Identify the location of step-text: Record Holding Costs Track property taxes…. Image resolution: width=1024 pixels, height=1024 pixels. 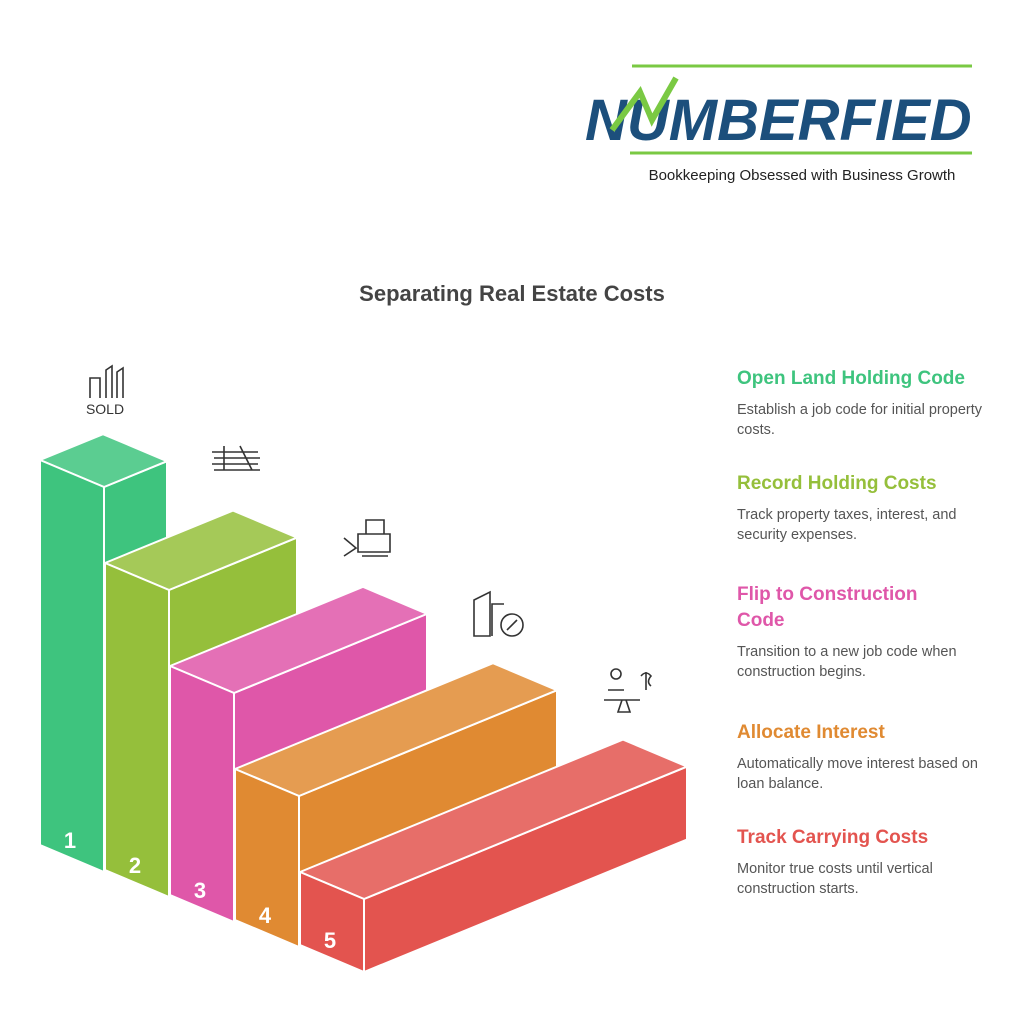
(864, 508).